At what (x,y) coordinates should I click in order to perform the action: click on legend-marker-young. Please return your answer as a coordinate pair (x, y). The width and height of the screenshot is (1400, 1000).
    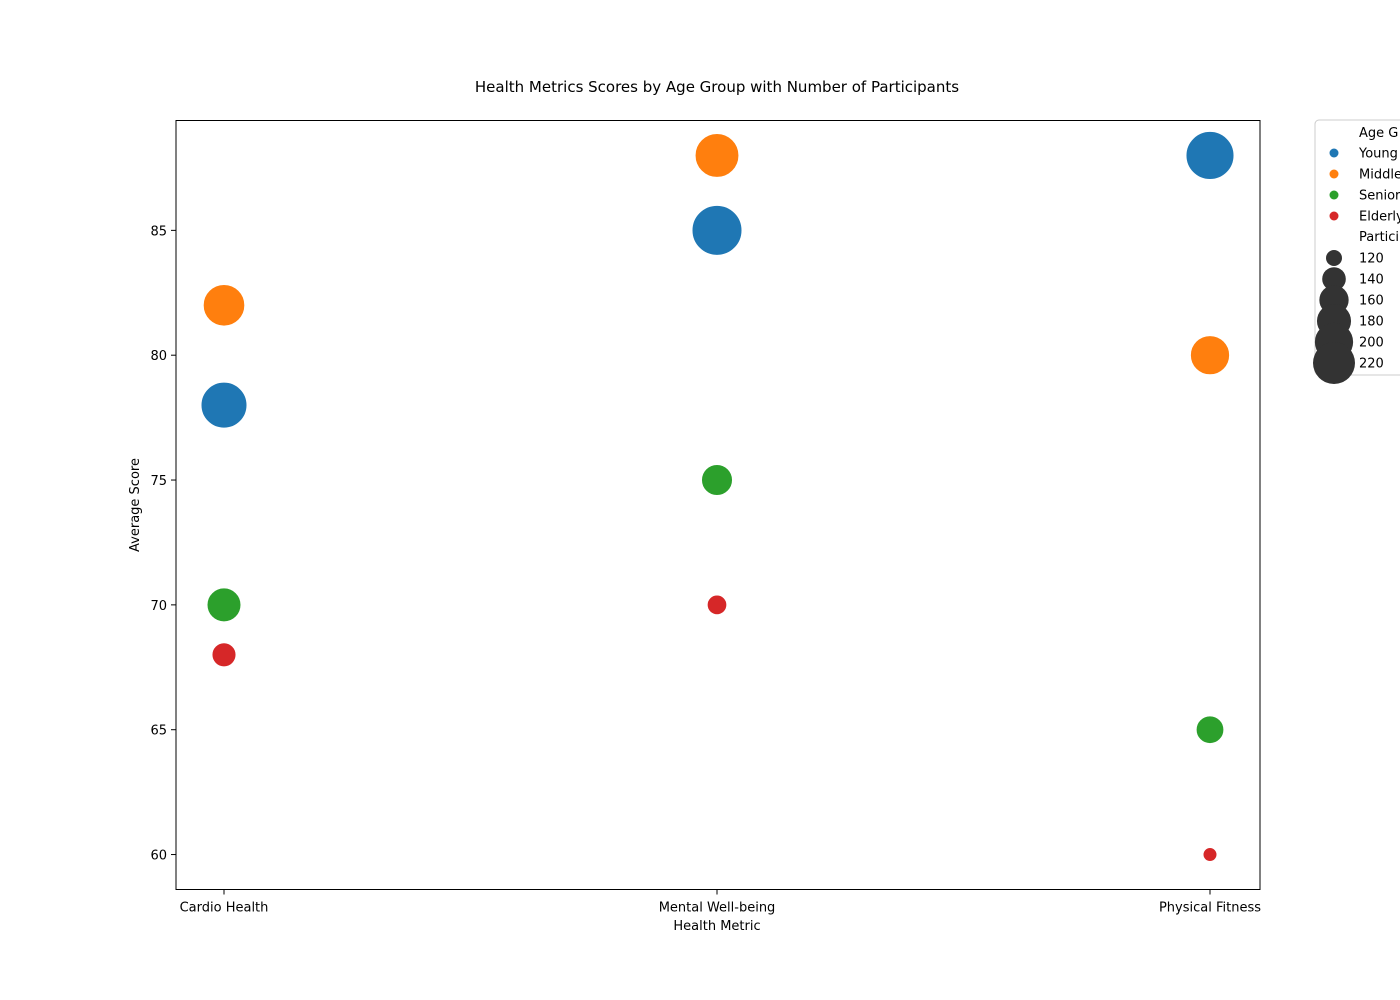
    Looking at the image, I should click on (1334, 153).